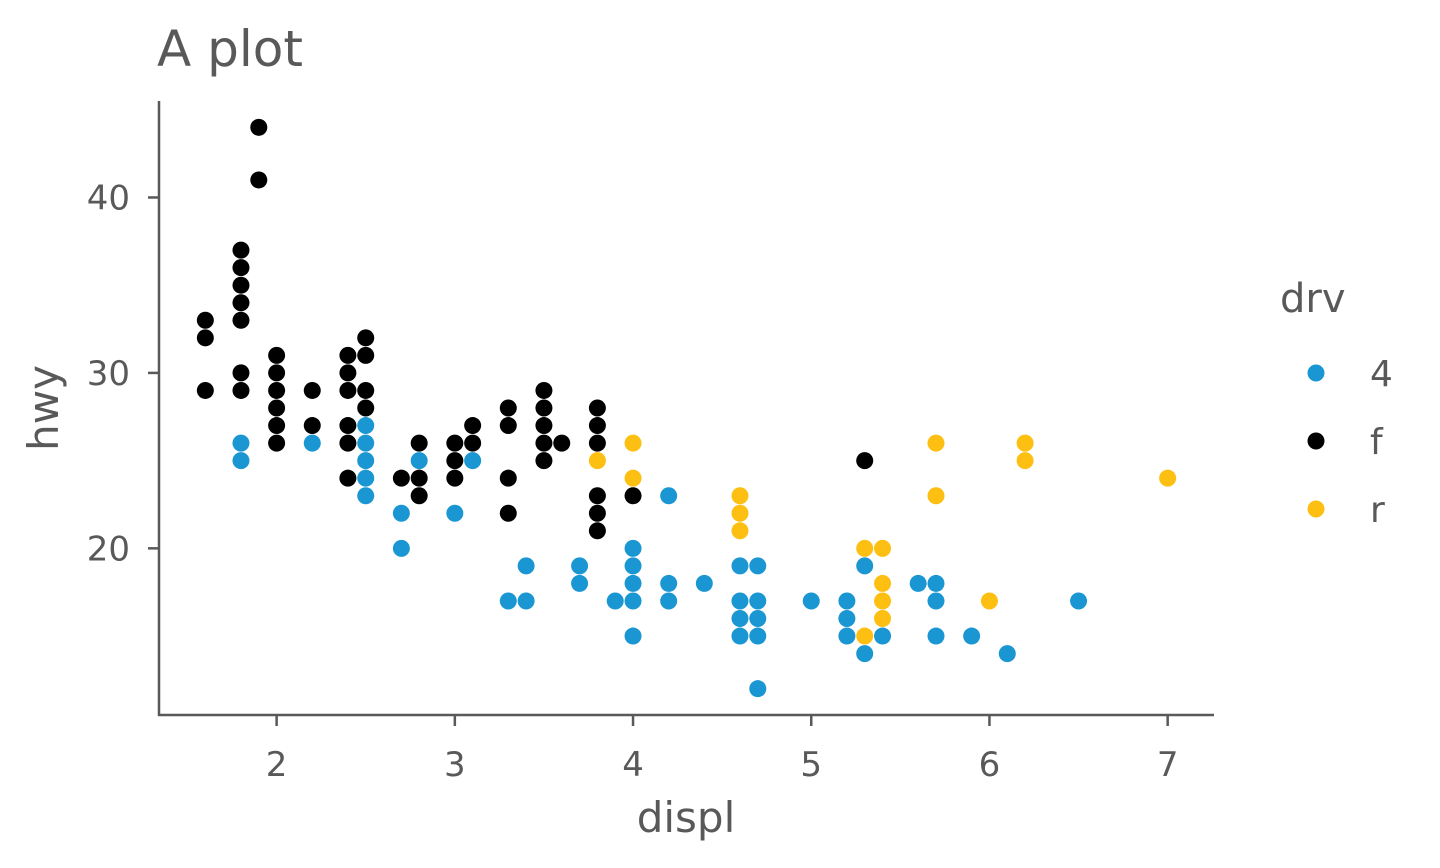 This screenshot has height=868, width=1440. I want to click on legend-label: f, so click(1377, 442).